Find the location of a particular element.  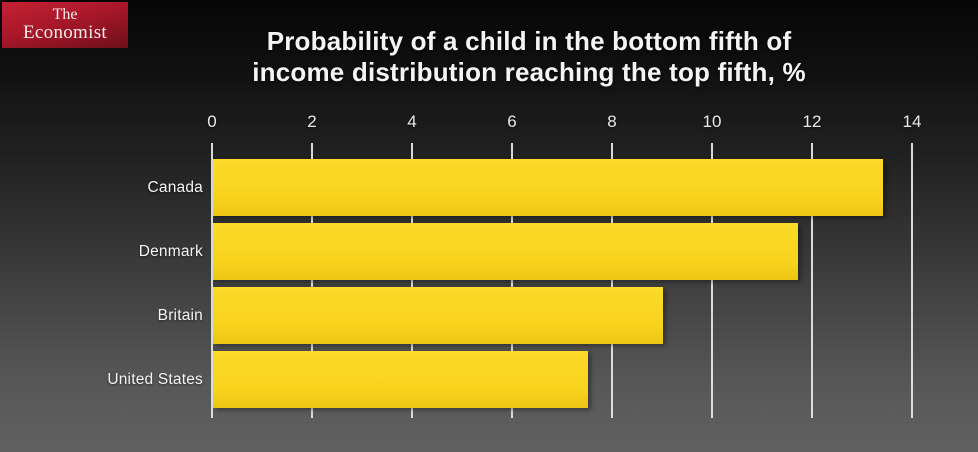

economist-logo: The Economist is located at coordinates (65, 25).